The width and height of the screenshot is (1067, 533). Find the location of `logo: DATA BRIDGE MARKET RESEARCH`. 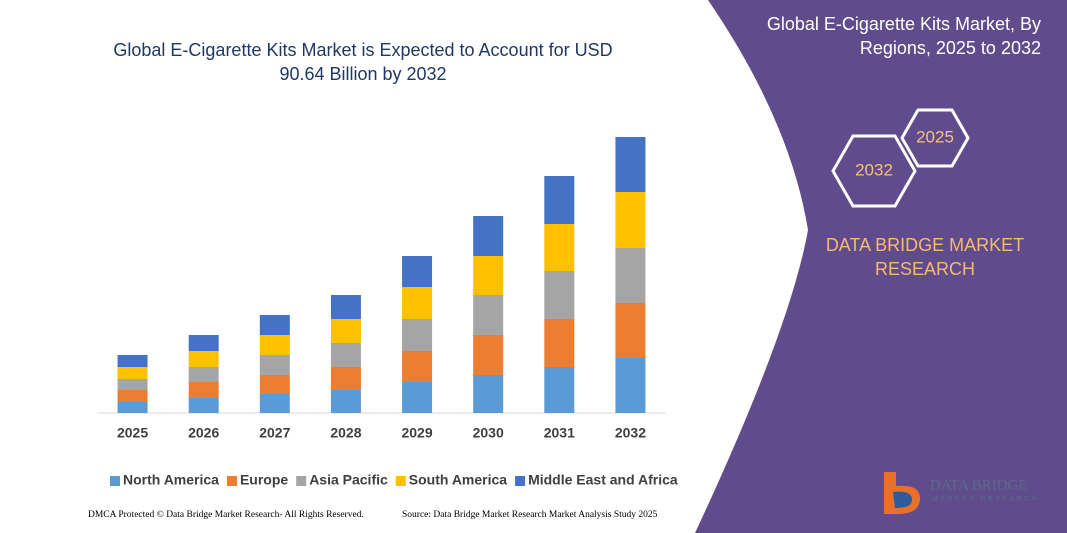

logo: DATA BRIDGE MARKET RESEARCH is located at coordinates (961, 493).